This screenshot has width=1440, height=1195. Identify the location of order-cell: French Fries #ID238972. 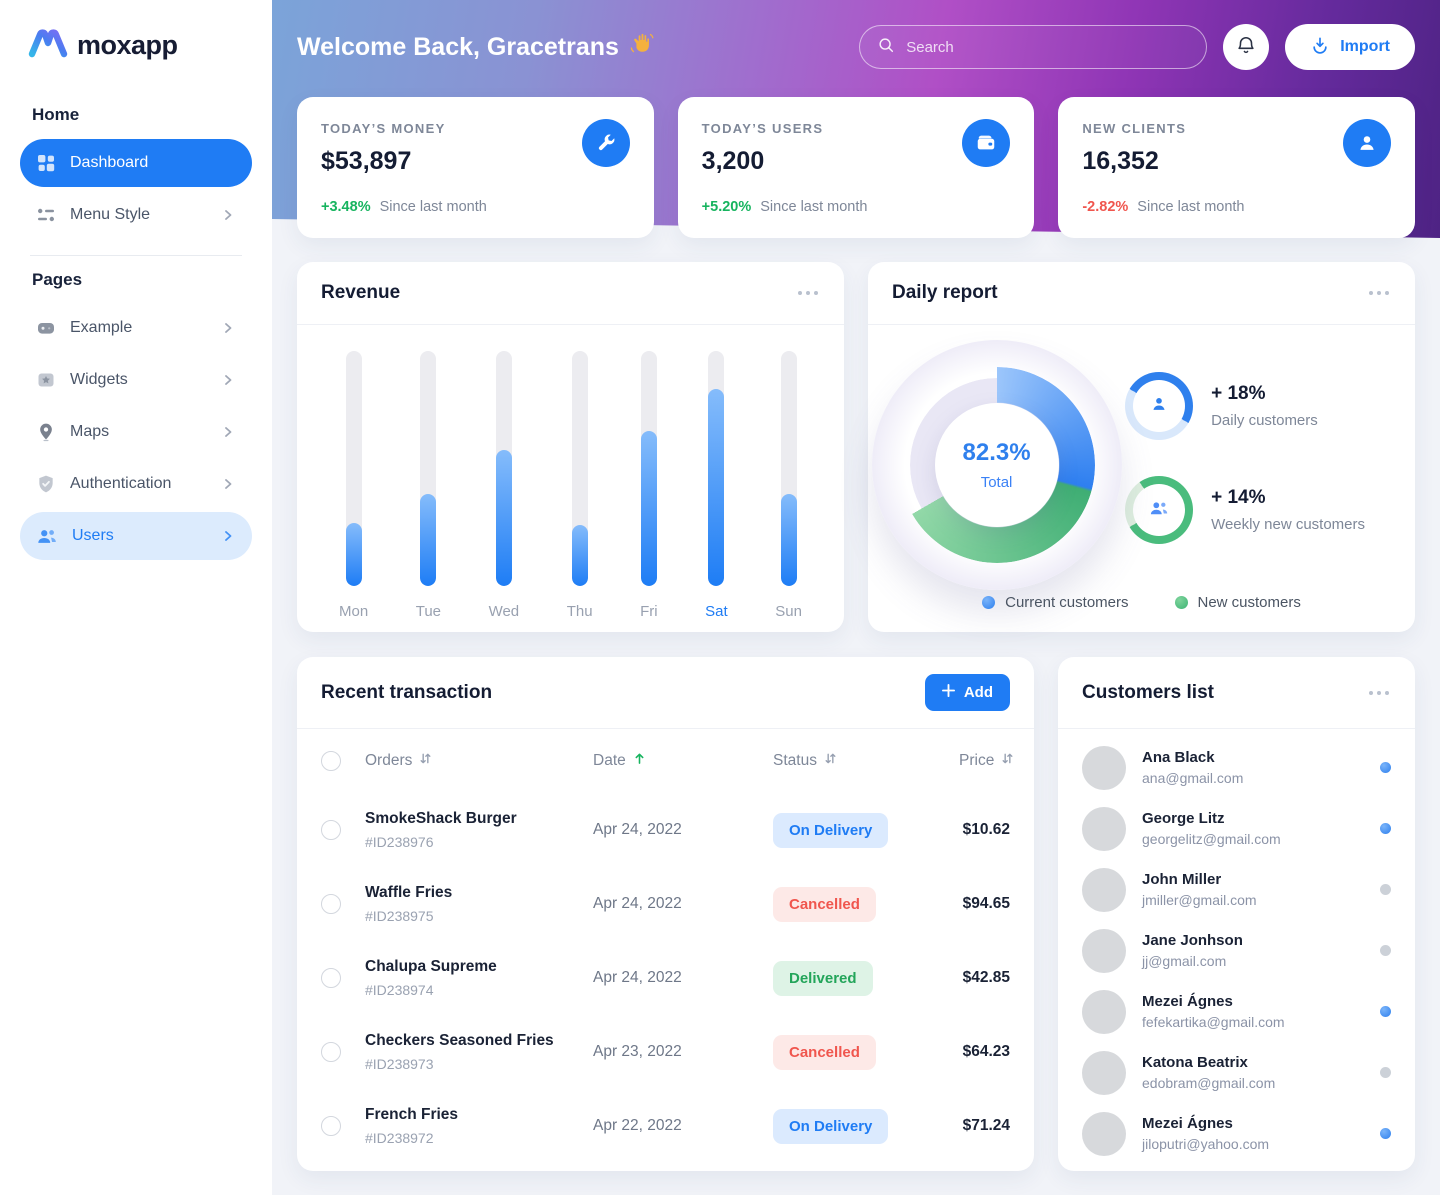
(479, 1126).